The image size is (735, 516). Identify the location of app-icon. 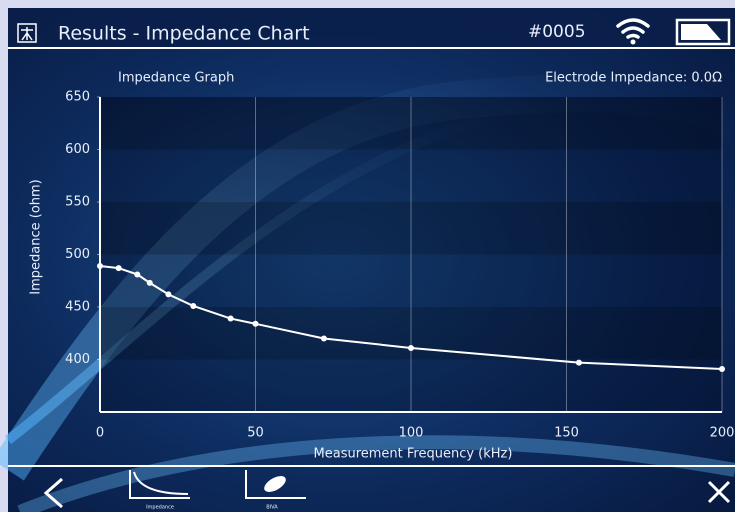
(27, 33).